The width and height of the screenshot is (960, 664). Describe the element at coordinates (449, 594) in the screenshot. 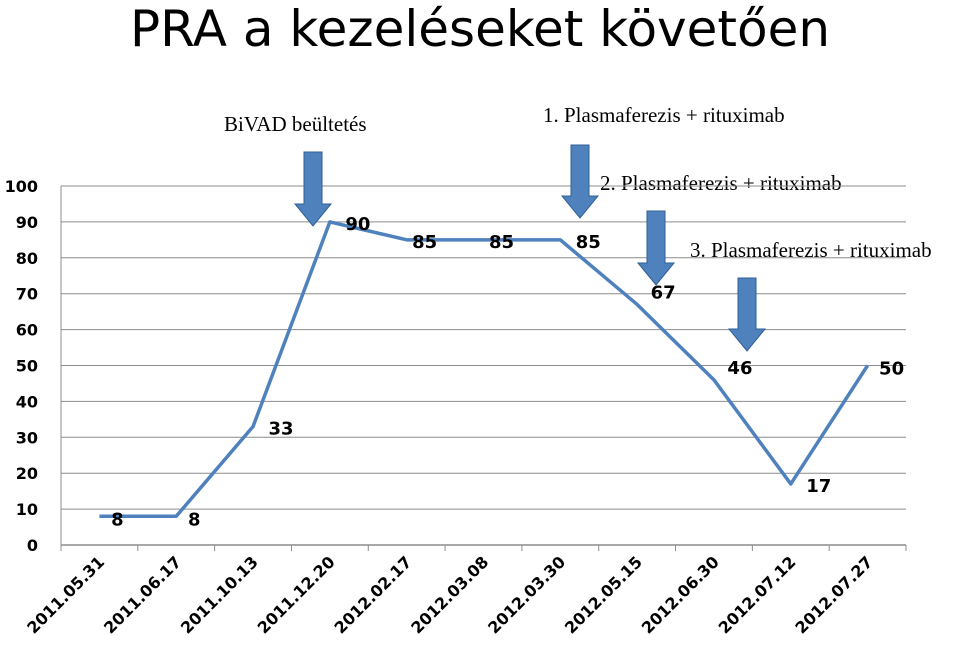

I see `x-tick-label: 2012.03.08` at that location.